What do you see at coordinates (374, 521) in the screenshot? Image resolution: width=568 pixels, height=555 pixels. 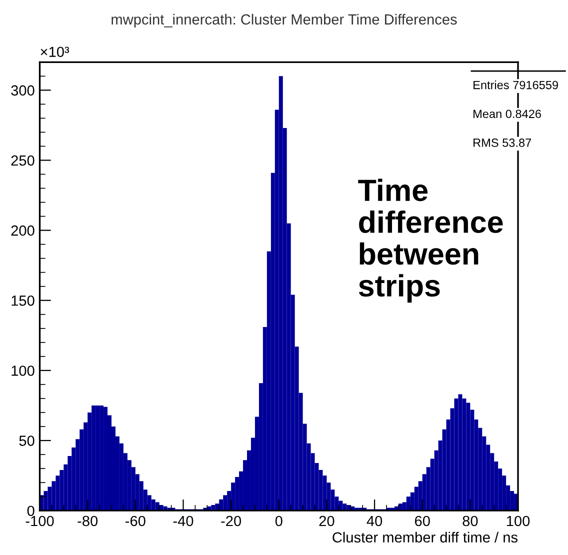 I see `x-tick-label: 40` at bounding box center [374, 521].